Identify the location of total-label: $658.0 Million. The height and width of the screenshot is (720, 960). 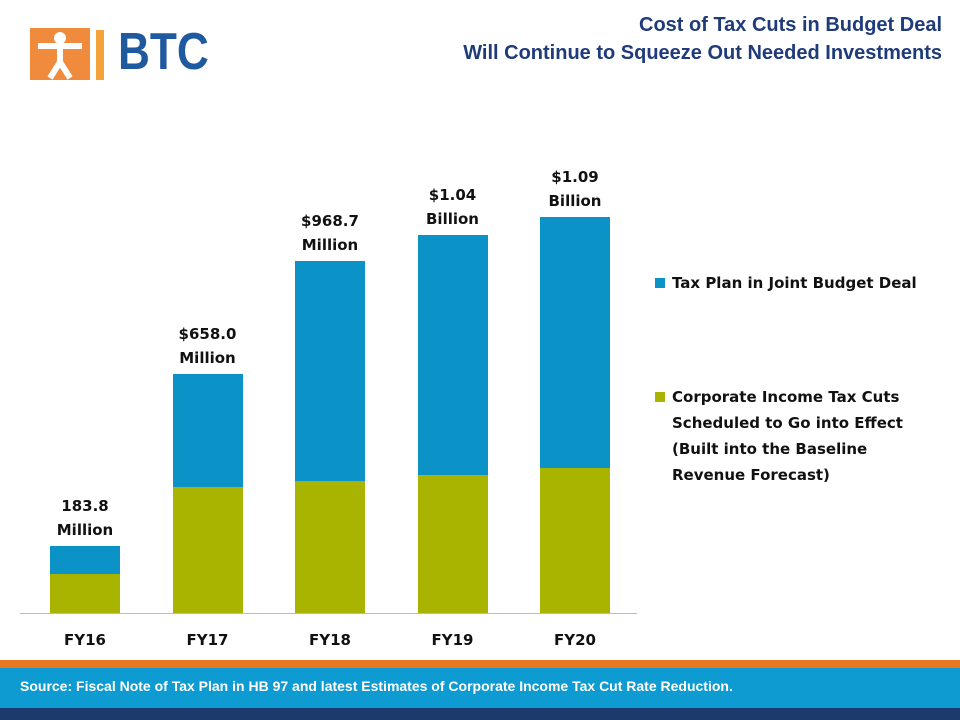
(207, 345).